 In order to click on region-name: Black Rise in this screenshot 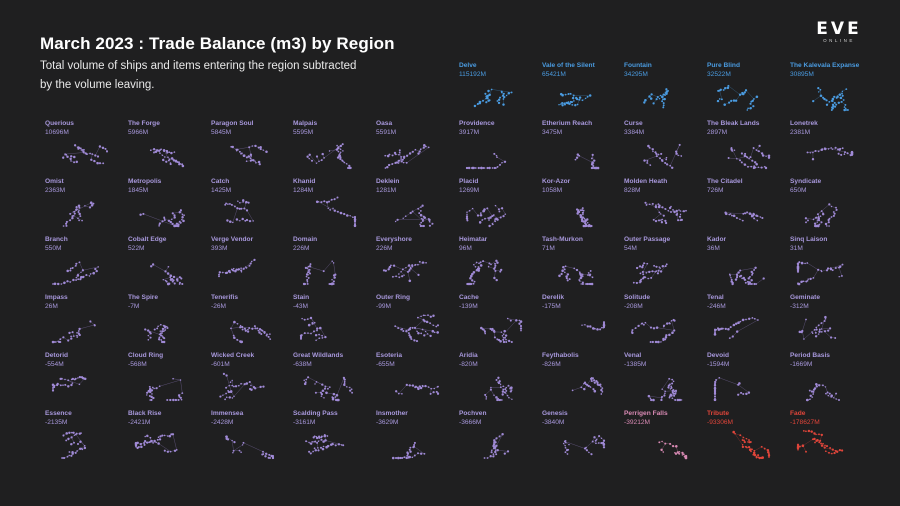, I will do `click(145, 413)`.